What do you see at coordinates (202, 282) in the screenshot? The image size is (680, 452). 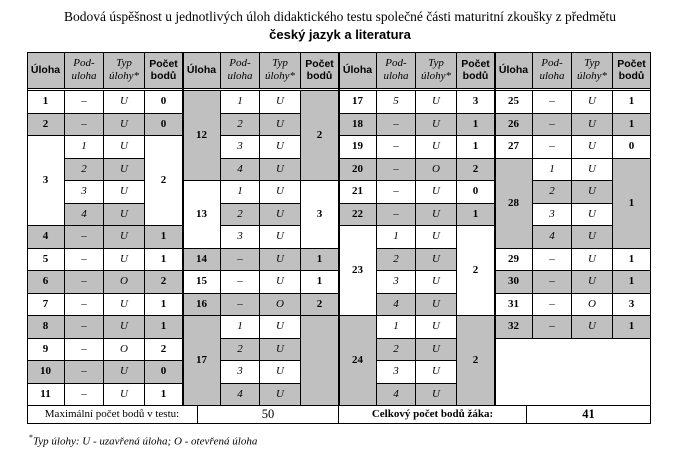 I see `task-number: 15` at bounding box center [202, 282].